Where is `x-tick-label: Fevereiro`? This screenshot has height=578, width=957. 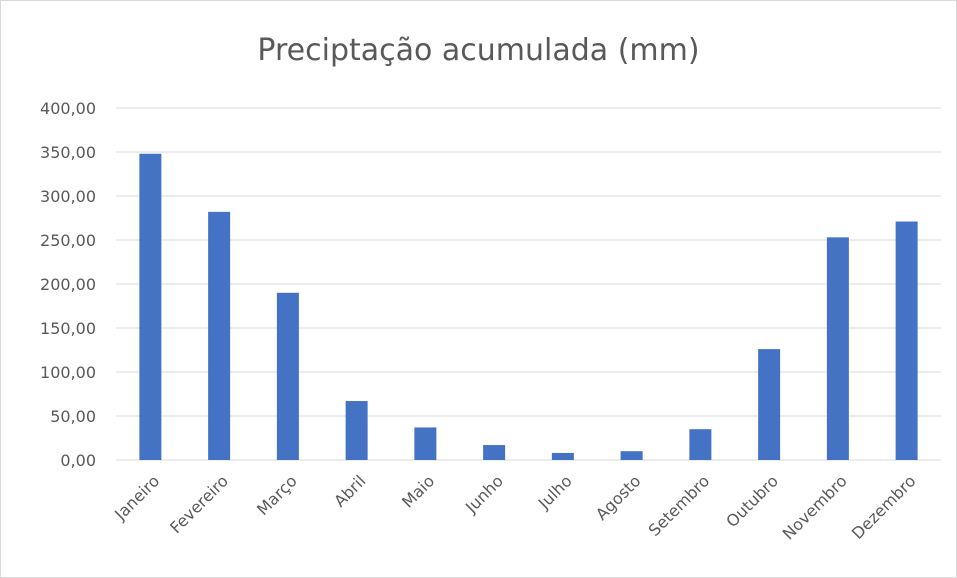 x-tick-label: Fevereiro is located at coordinates (199, 504).